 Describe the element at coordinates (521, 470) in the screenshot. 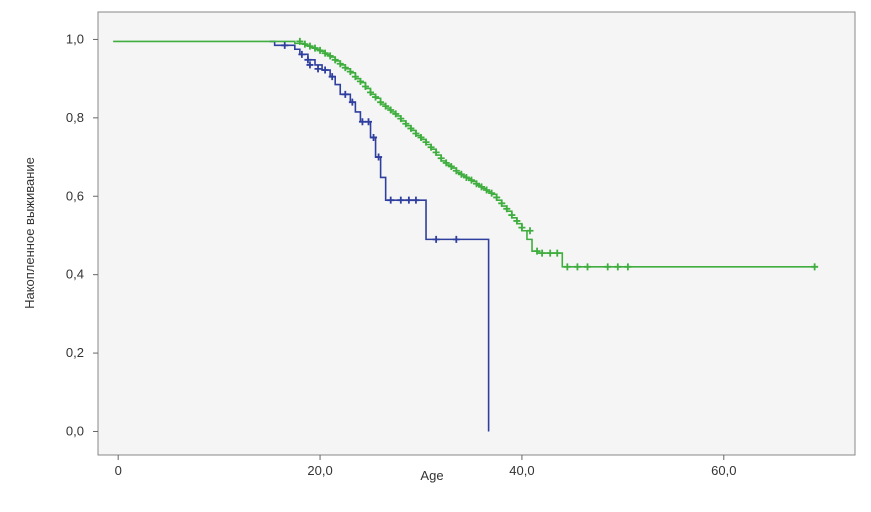

I see `x-tick-label: 40,0` at that location.